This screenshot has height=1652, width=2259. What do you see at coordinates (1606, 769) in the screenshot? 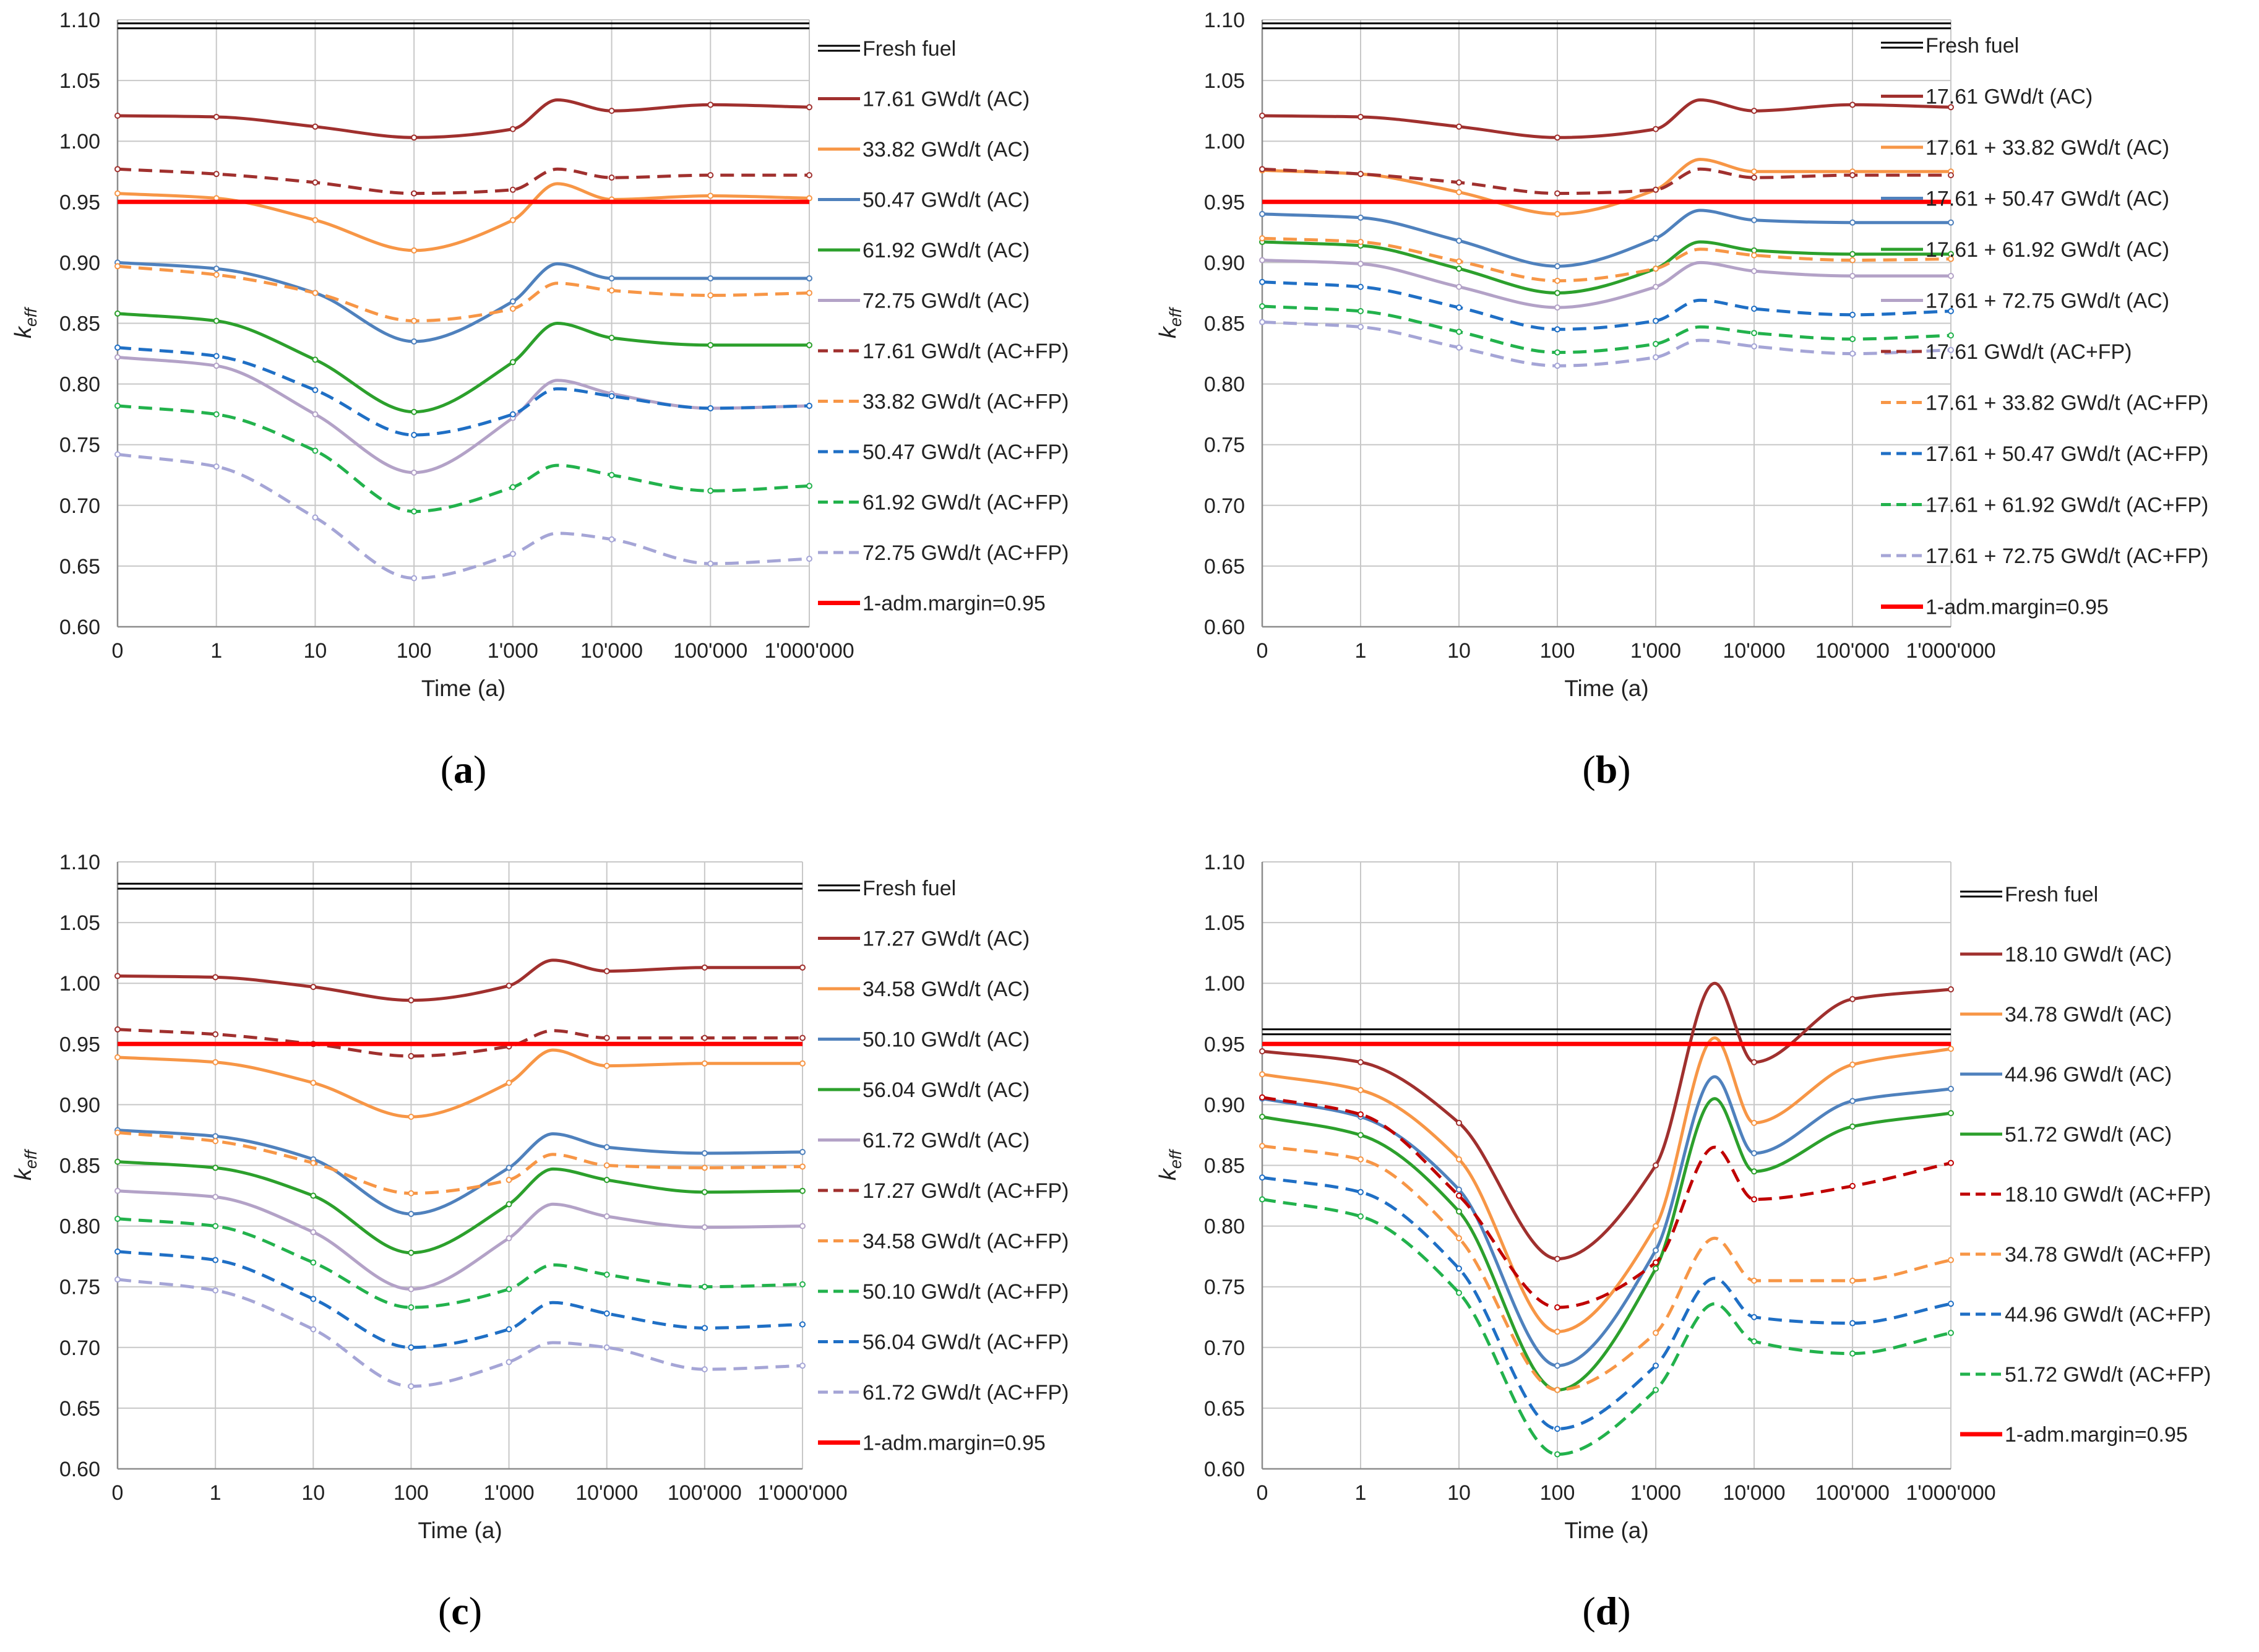
I see `panel-title: (b)` at bounding box center [1606, 769].